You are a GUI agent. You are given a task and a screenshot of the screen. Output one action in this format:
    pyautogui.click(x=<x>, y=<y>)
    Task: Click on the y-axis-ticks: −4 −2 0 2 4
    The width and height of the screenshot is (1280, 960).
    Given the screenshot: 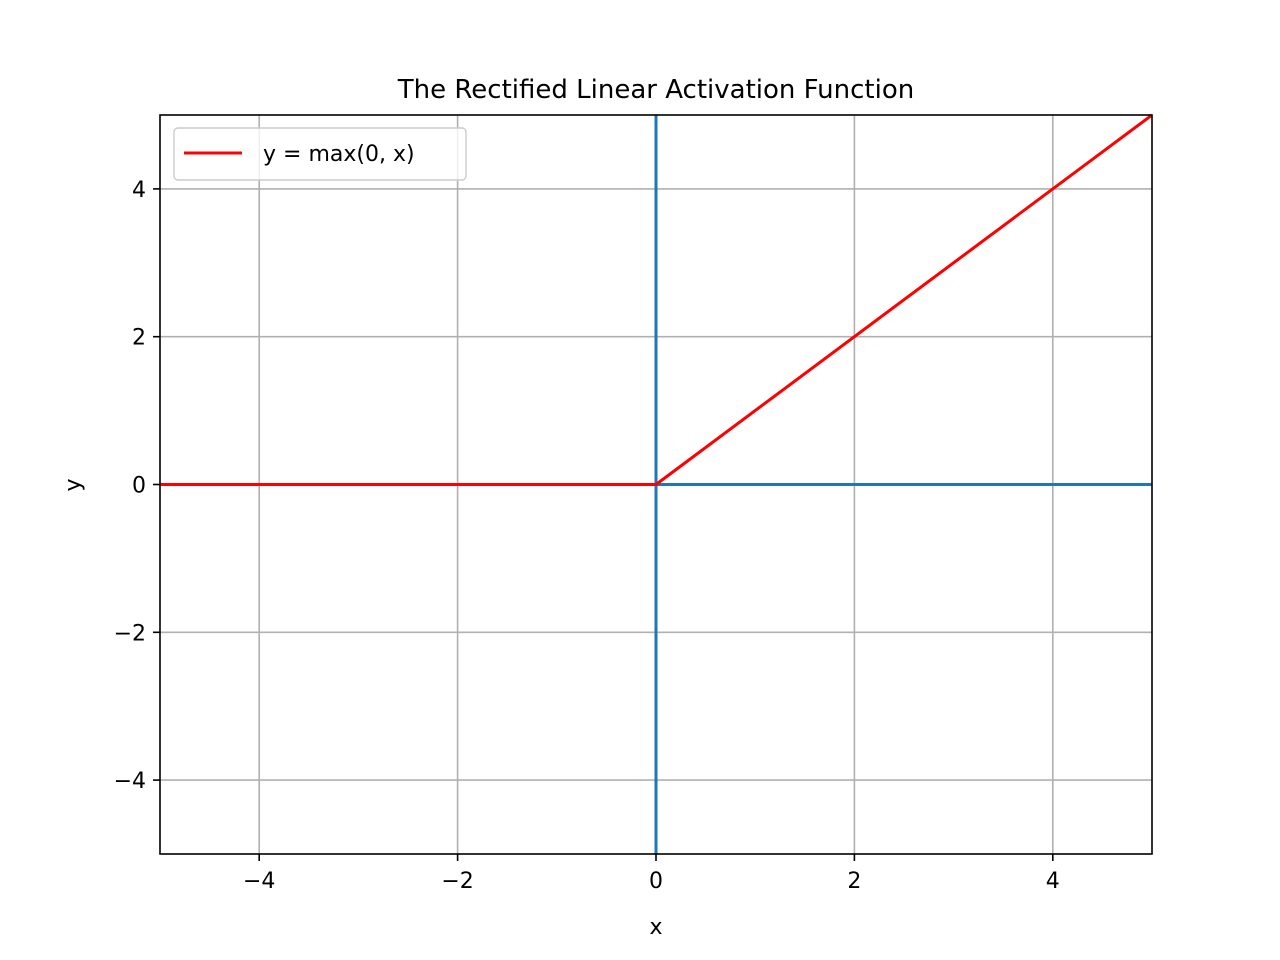 What is the action you would take?
    pyautogui.click(x=137, y=486)
    